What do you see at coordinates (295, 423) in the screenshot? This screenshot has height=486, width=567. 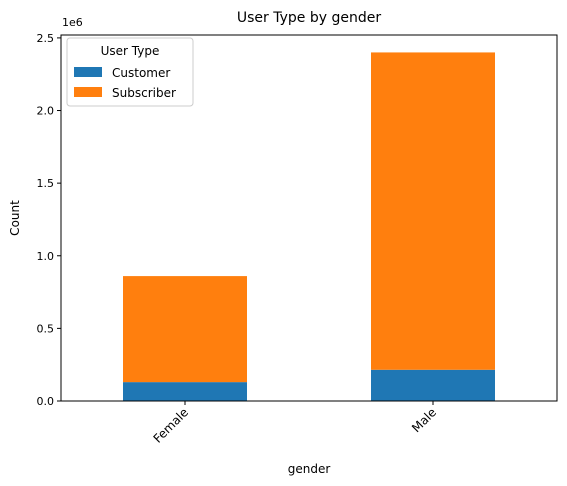 I see `x-axis: Female Male` at bounding box center [295, 423].